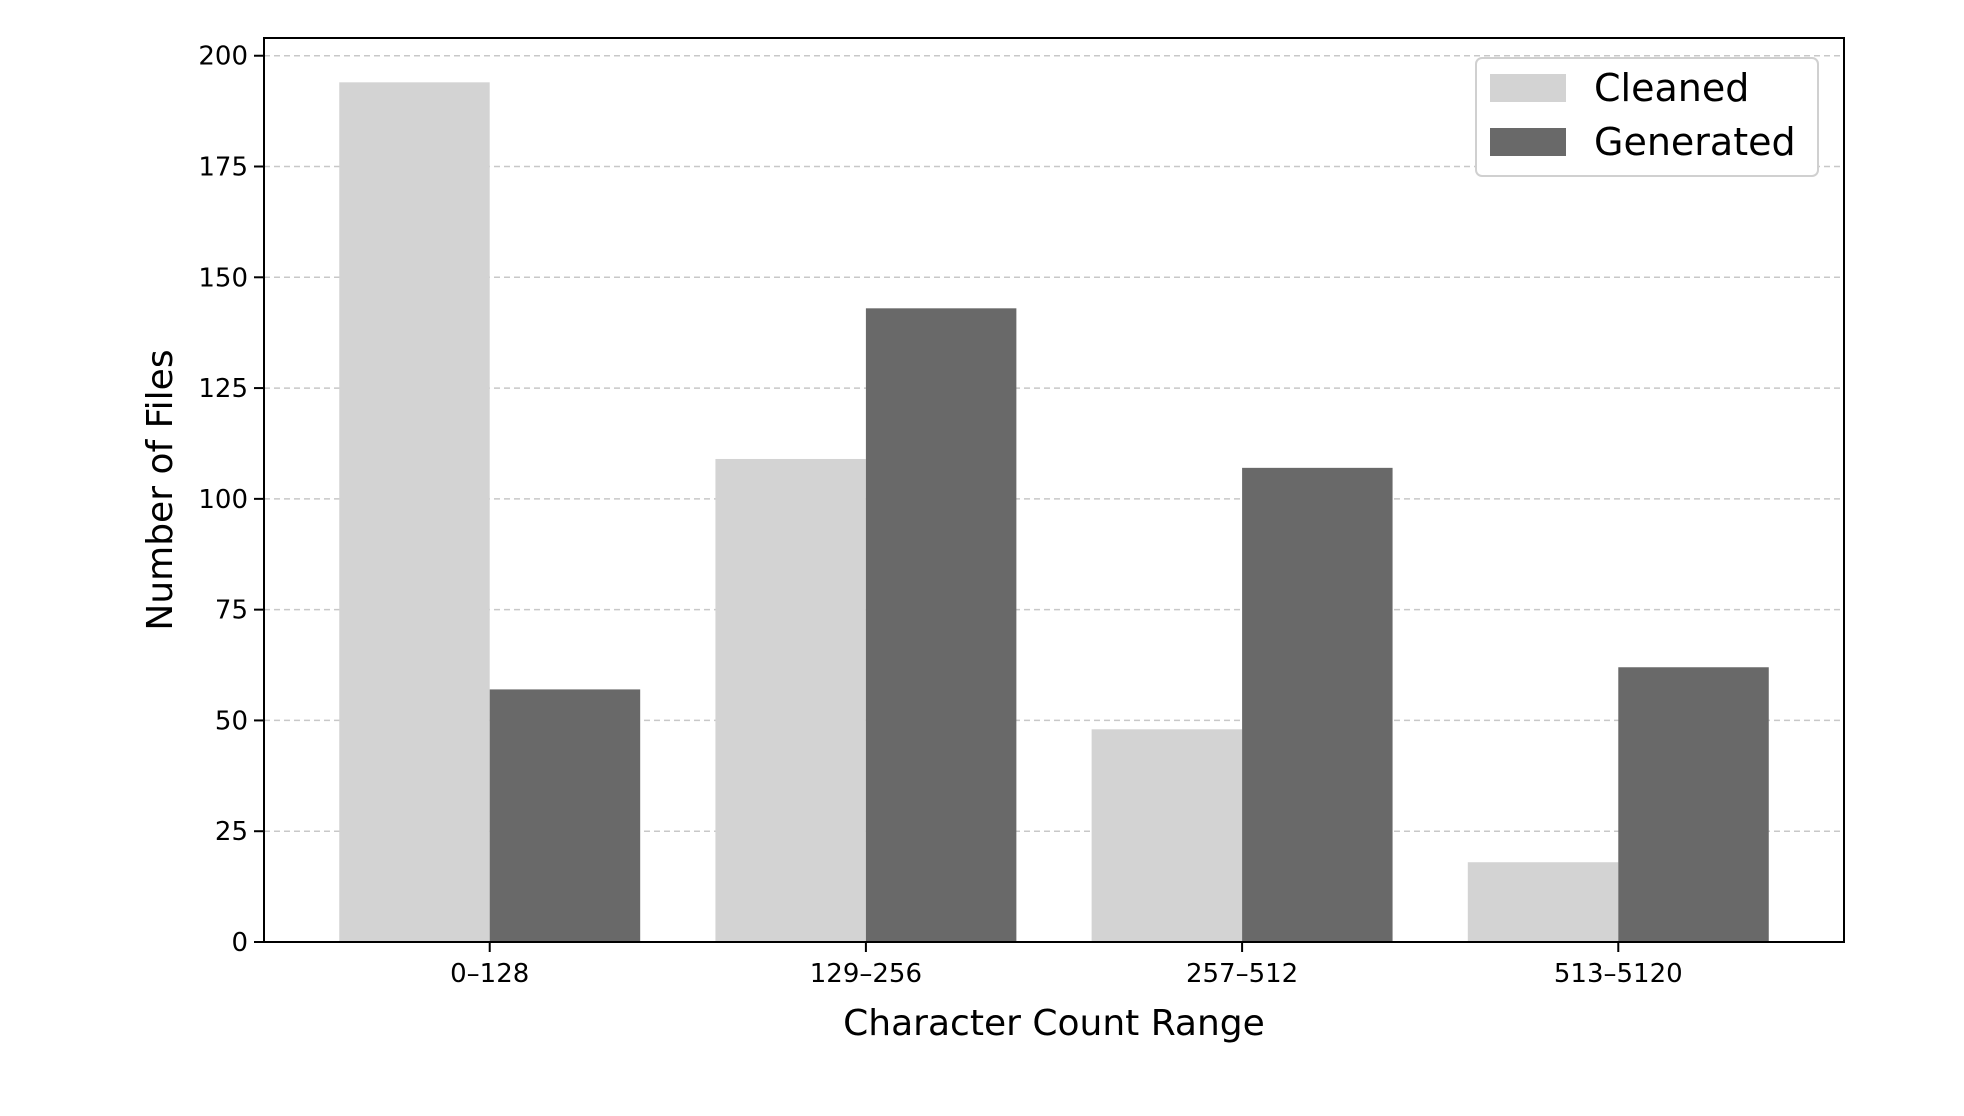  I want to click on y-tick-label: 25, so click(231, 832).